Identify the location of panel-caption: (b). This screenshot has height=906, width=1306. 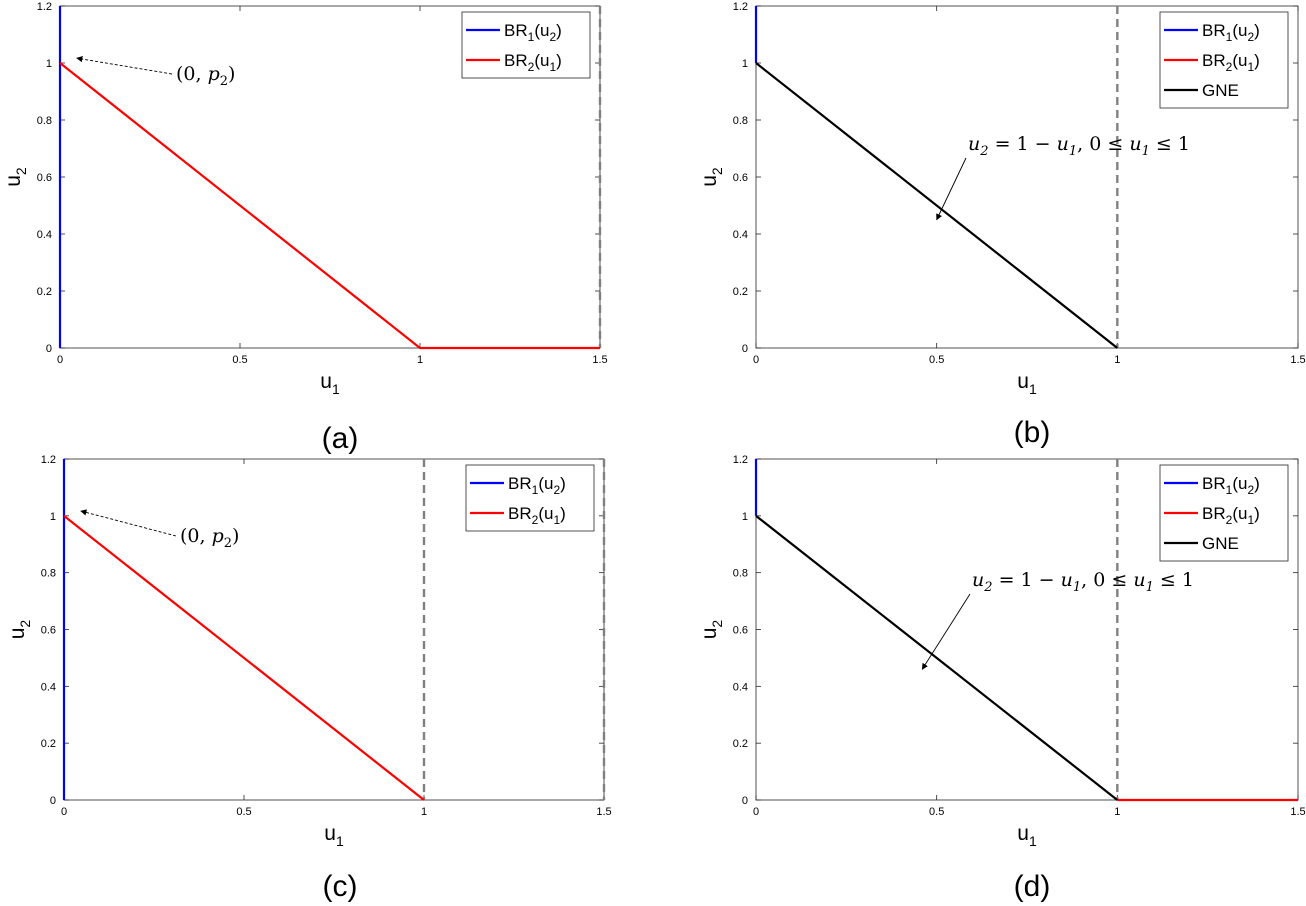
(1032, 432).